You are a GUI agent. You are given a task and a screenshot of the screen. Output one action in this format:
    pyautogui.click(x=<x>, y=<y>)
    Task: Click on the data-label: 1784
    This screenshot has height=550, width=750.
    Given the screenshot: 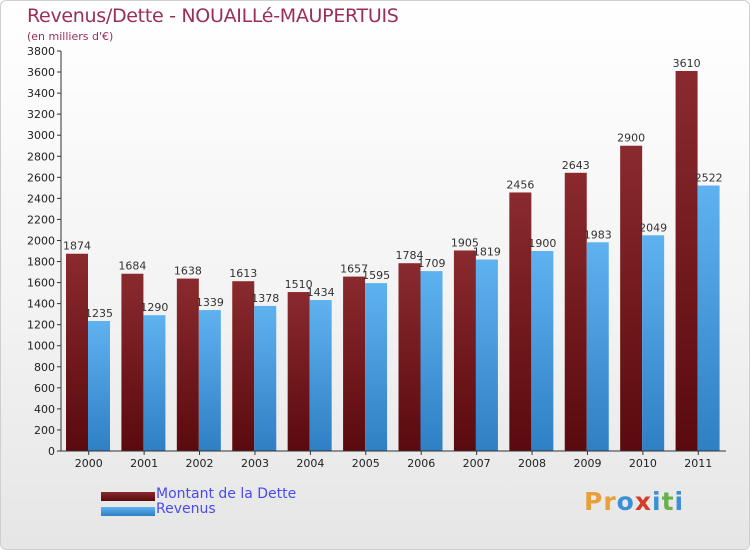 What is the action you would take?
    pyautogui.click(x=410, y=255)
    